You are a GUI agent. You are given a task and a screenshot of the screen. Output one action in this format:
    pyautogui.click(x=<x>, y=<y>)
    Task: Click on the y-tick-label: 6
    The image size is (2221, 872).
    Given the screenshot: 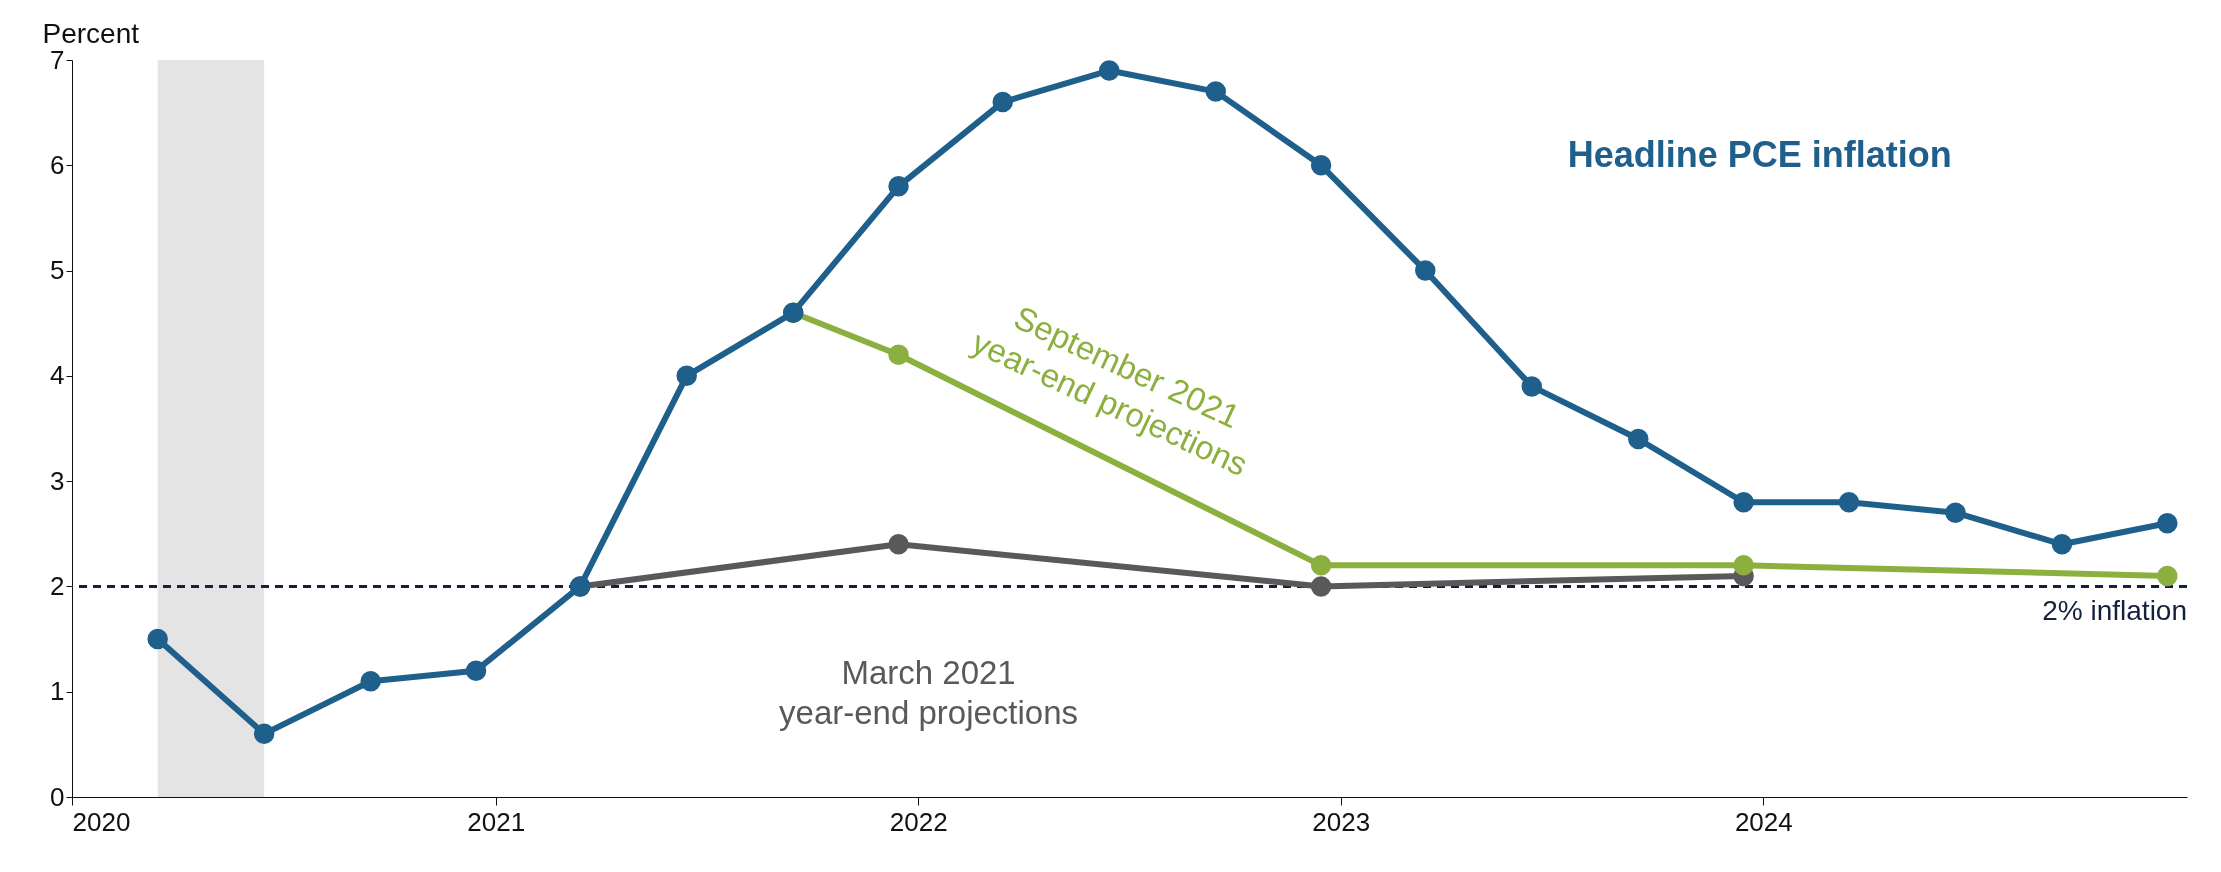 What is the action you would take?
    pyautogui.click(x=57, y=164)
    